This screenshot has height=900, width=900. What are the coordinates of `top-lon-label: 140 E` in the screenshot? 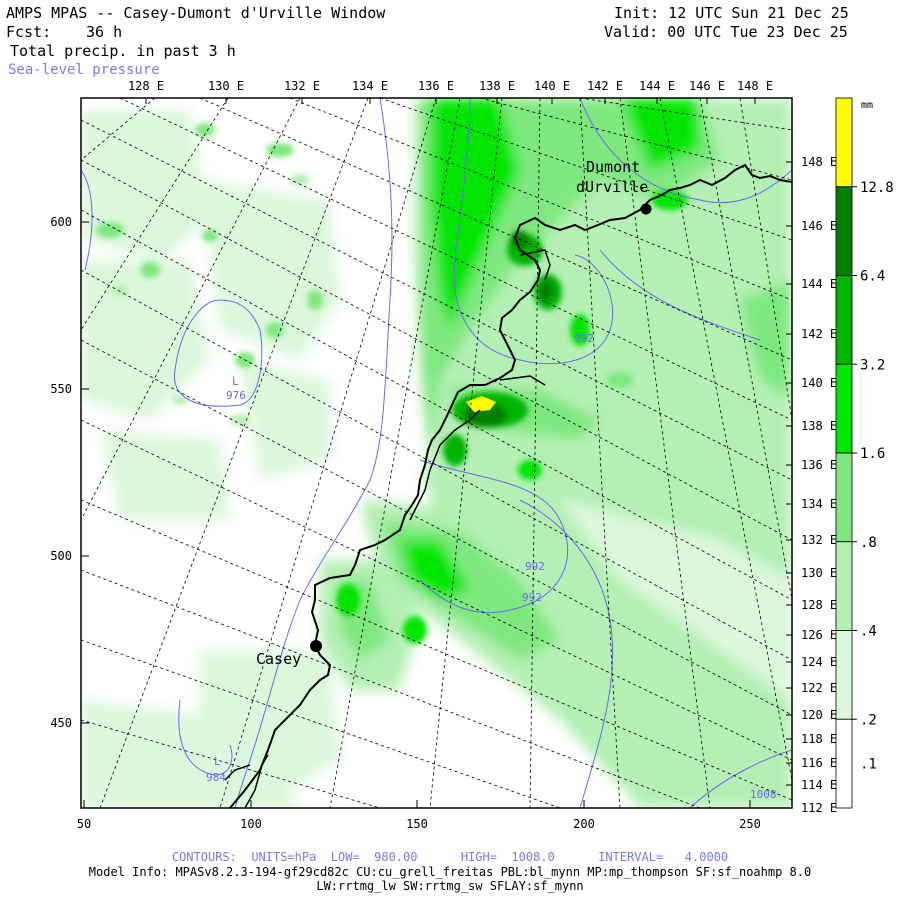 It's located at (552, 86).